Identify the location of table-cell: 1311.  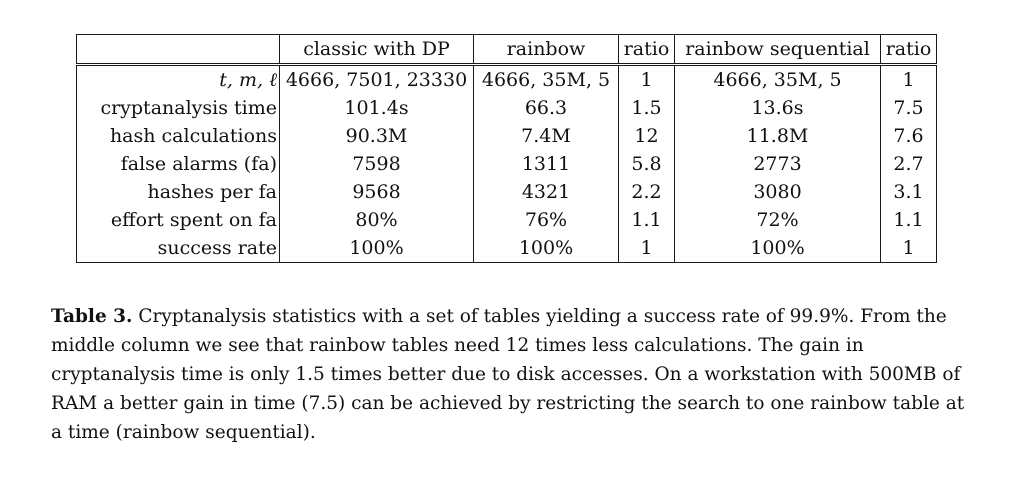
(546, 164).